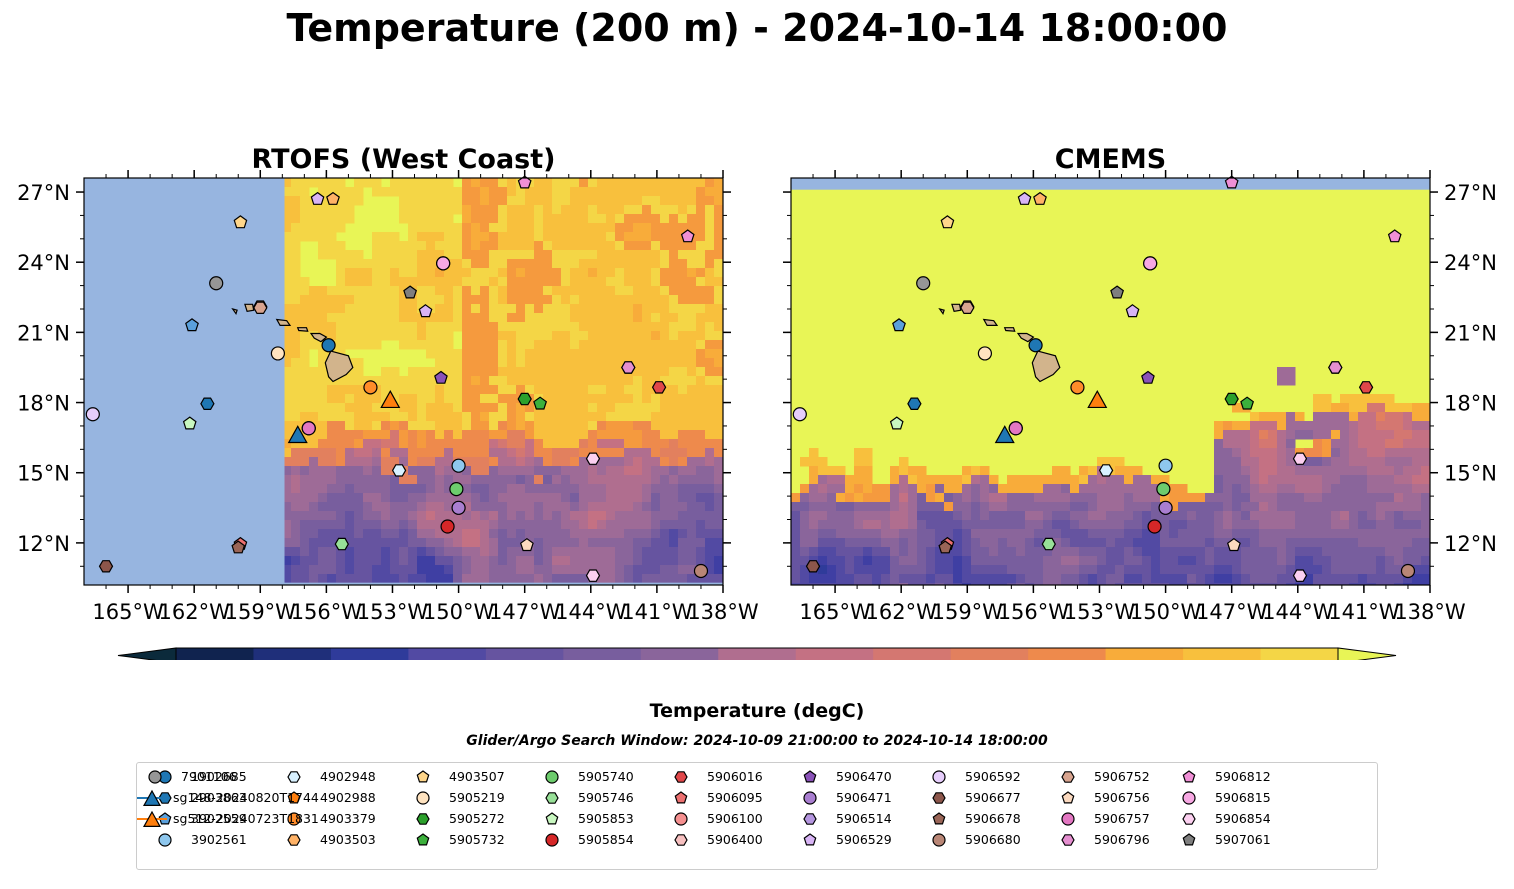 Image resolution: width=1514 pixels, height=889 pixels. I want to click on x-tick-label: 156°W, so click(327, 612).